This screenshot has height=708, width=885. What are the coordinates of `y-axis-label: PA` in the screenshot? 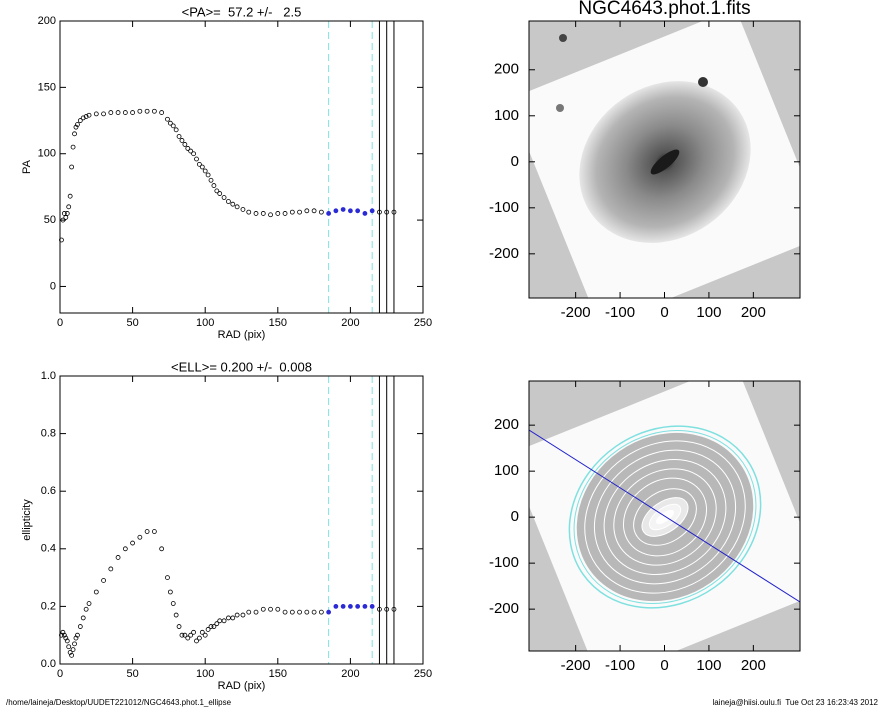 It's located at (27, 166).